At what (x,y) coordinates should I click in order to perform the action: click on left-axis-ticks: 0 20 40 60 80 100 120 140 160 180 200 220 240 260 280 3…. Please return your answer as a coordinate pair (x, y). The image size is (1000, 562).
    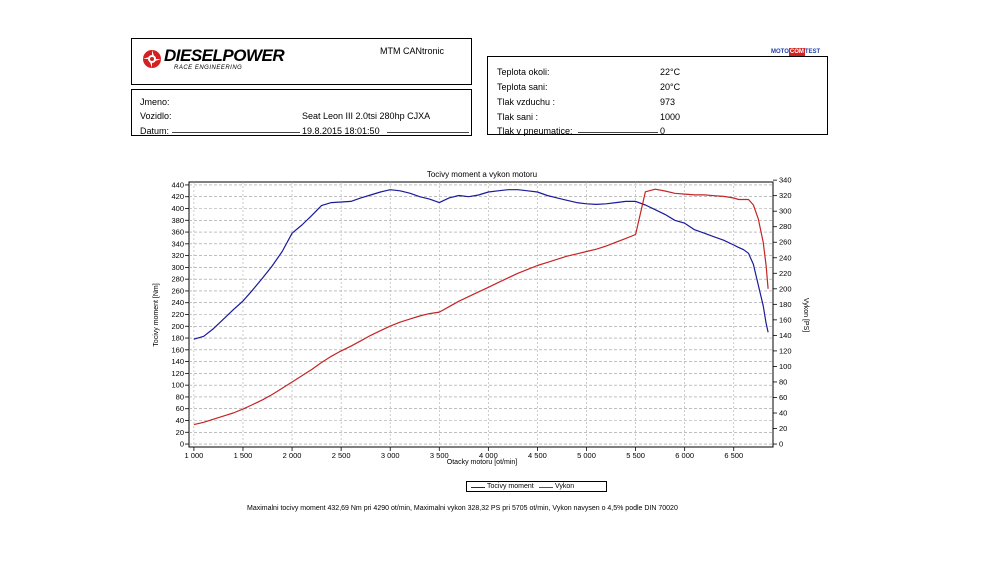
    Looking at the image, I should click on (180, 314).